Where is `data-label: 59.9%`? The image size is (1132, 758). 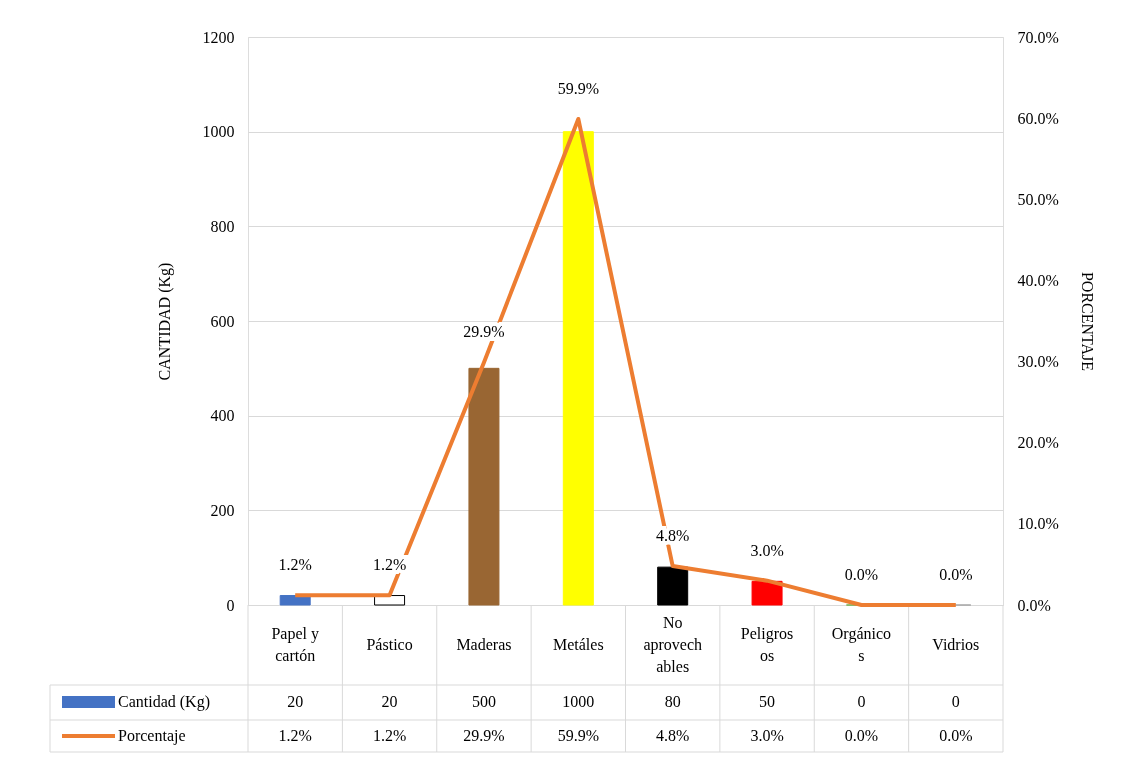 data-label: 59.9% is located at coordinates (578, 735).